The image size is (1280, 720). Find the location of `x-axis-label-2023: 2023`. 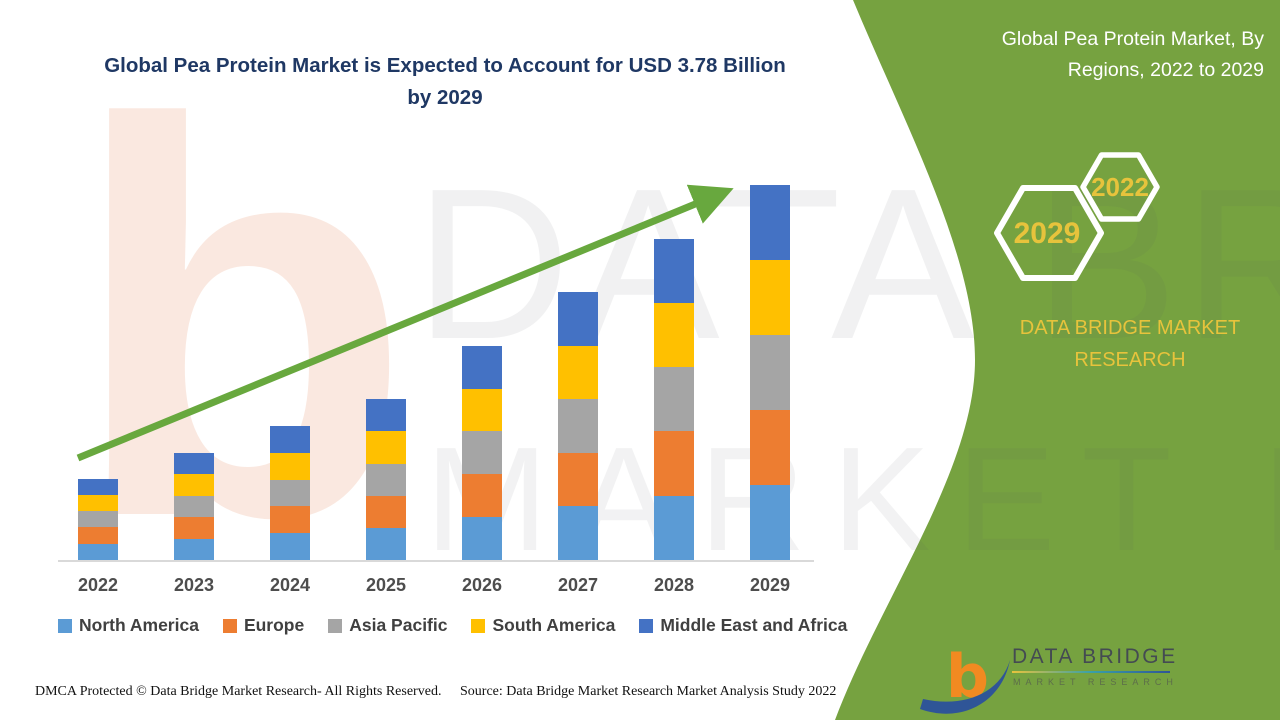

x-axis-label-2023: 2023 is located at coordinates (194, 585).